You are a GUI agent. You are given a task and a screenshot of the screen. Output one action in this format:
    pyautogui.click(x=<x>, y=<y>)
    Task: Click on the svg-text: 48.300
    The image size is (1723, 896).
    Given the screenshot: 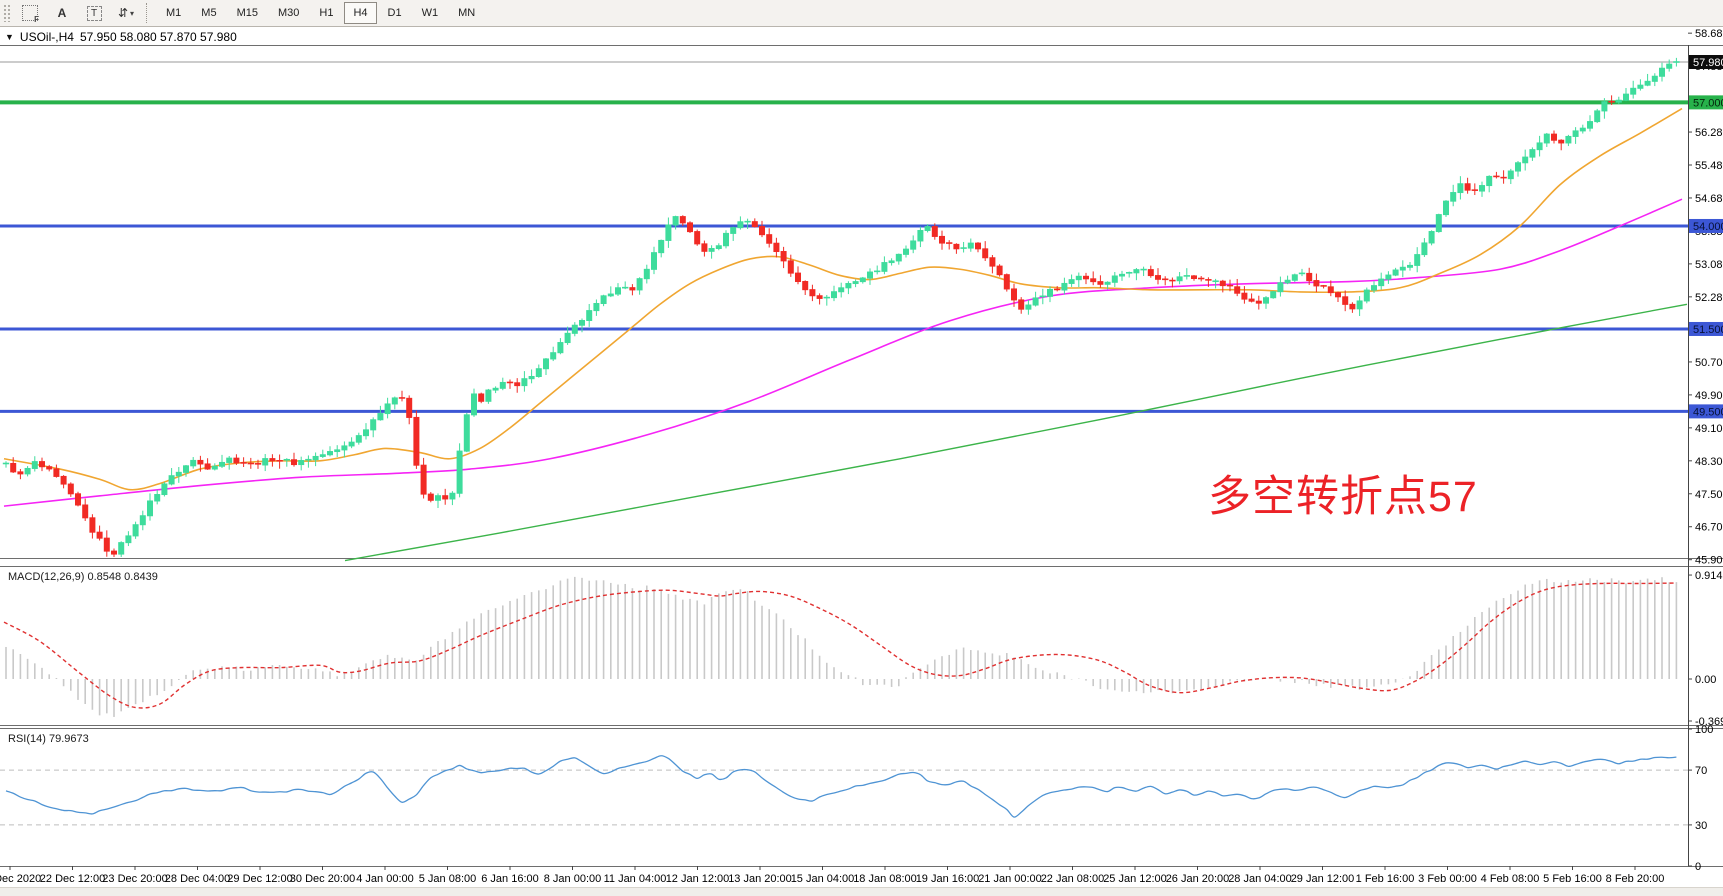 What is the action you would take?
    pyautogui.click(x=1709, y=462)
    